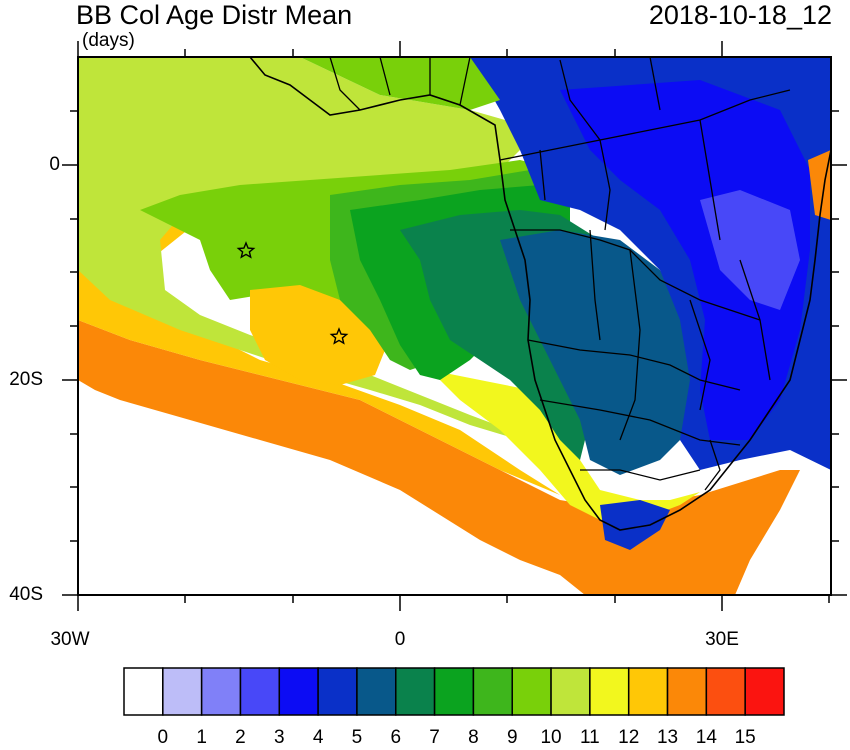  I want to click on marker-stars, so click(292, 293).